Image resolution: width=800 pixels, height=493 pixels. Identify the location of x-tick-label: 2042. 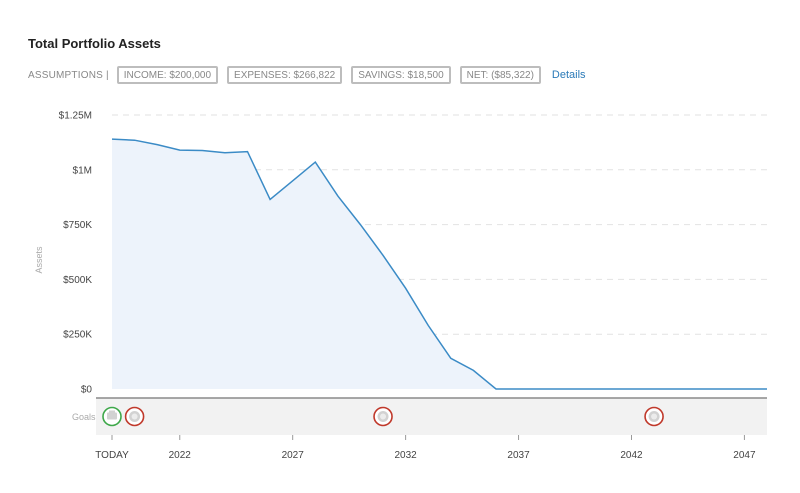
(631, 455).